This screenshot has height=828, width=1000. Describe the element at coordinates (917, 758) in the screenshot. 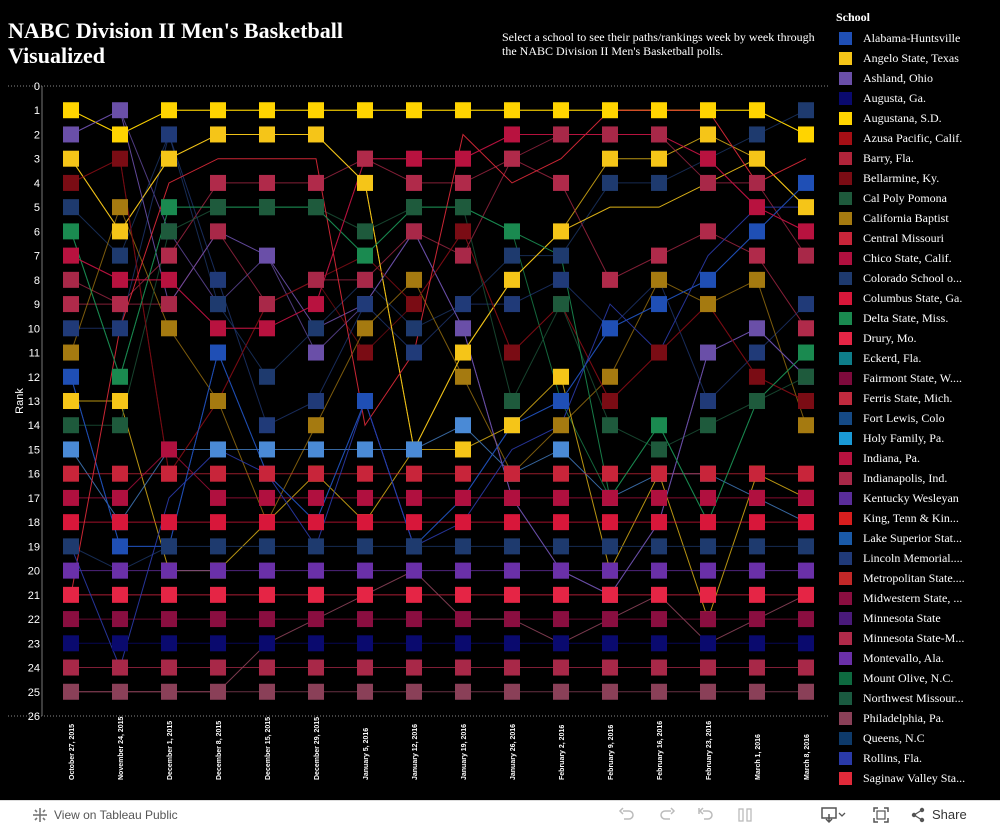

I see `legend-item: Rollins, Fla.` at that location.